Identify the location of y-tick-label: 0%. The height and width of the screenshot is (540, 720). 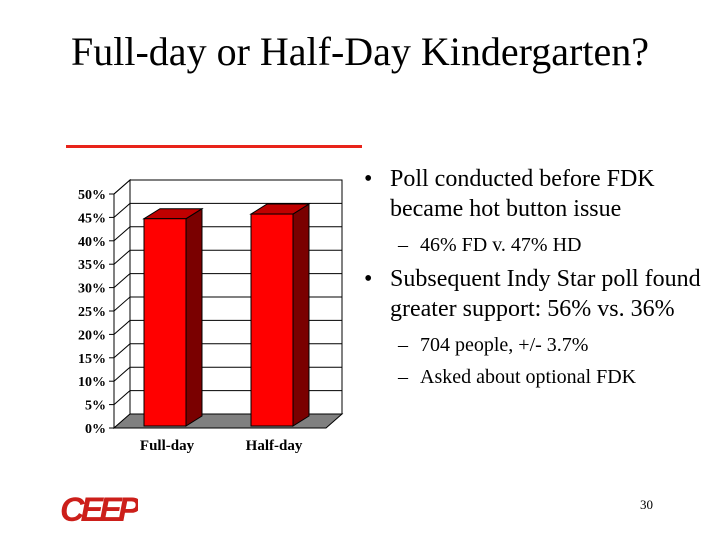
(95, 429).